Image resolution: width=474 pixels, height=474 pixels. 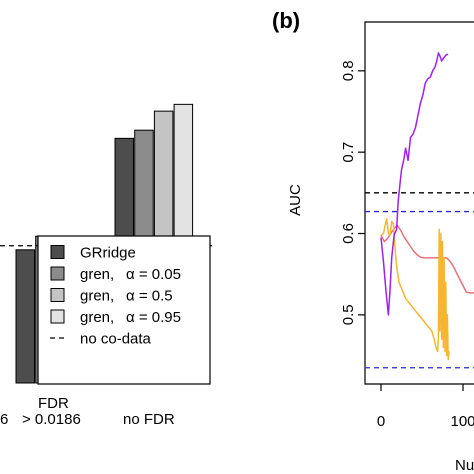 What do you see at coordinates (348, 152) in the screenshot?
I see `y-tick-label: 0.7` at bounding box center [348, 152].